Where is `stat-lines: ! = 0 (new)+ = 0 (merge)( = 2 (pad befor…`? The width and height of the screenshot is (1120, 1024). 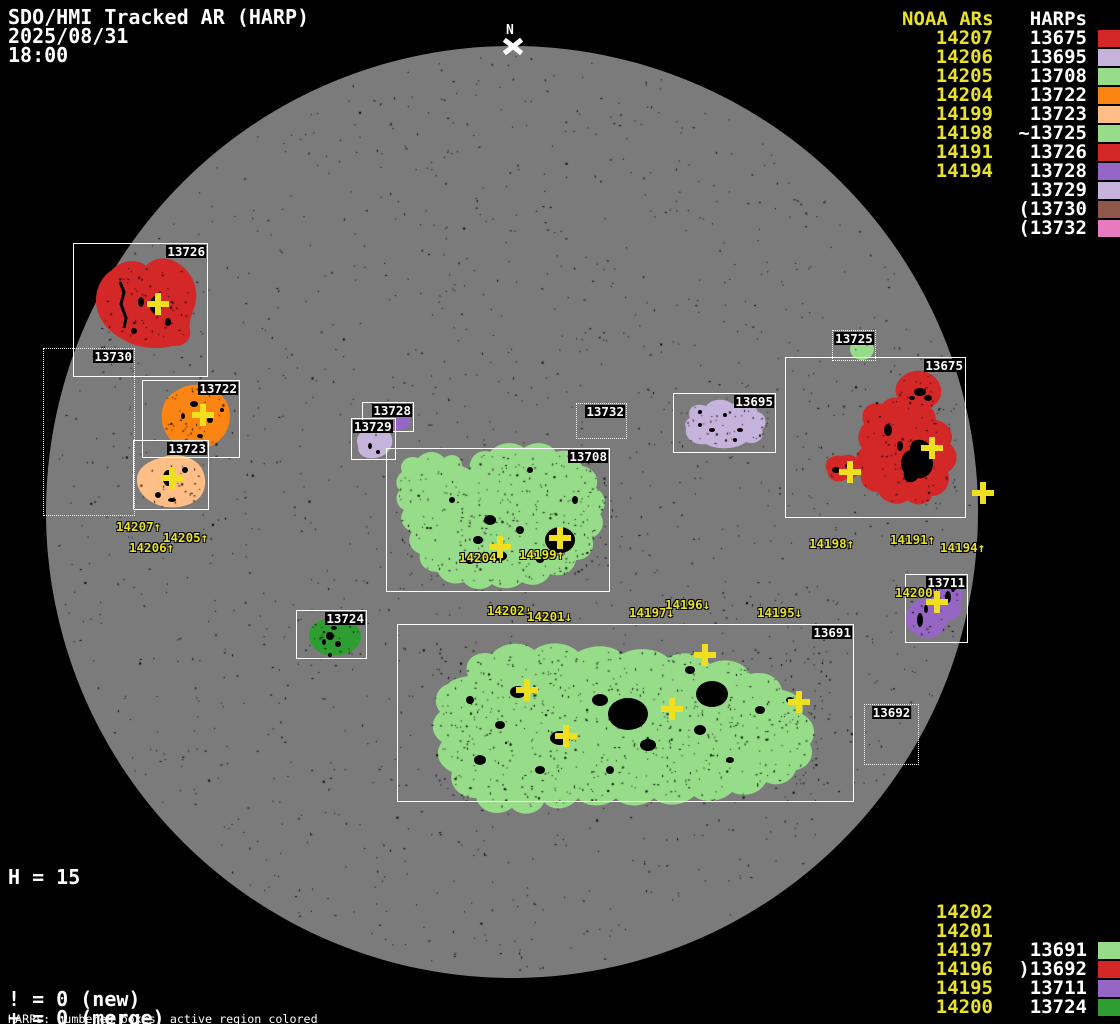
stat-lines: ! = 0 (new)+ = 0 (merge)( = 2 (pad befor… is located at coordinates (122, 1005).